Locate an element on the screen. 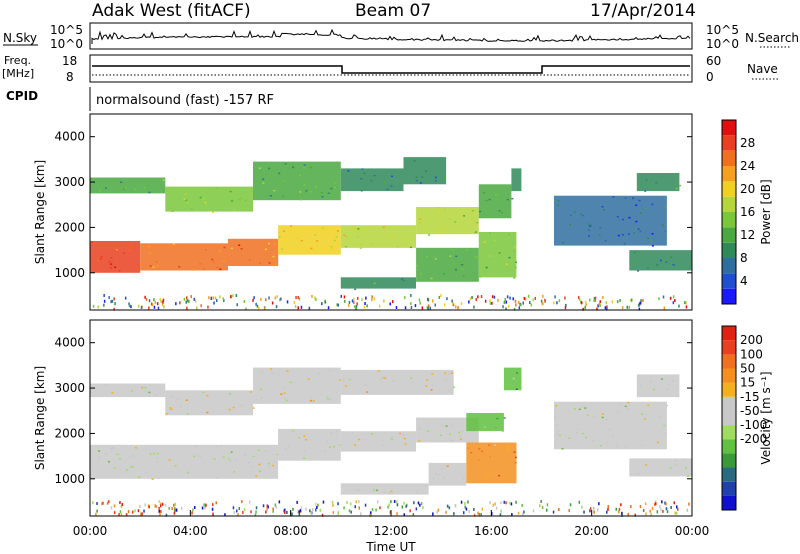  velocity-colorbar-swatch is located at coordinates (729, 474).